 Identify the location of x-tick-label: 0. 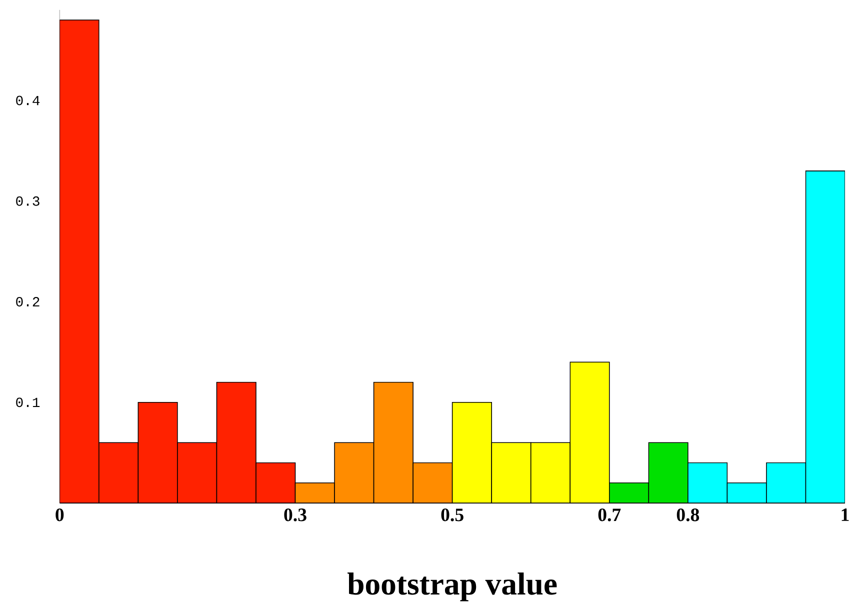
(60, 515).